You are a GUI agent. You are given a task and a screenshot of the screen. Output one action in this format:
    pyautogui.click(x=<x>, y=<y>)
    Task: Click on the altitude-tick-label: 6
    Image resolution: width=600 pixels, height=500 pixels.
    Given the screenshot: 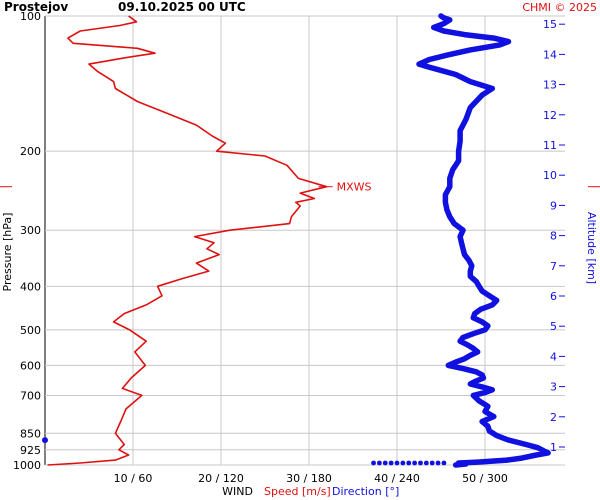 What is the action you would take?
    pyautogui.click(x=553, y=296)
    